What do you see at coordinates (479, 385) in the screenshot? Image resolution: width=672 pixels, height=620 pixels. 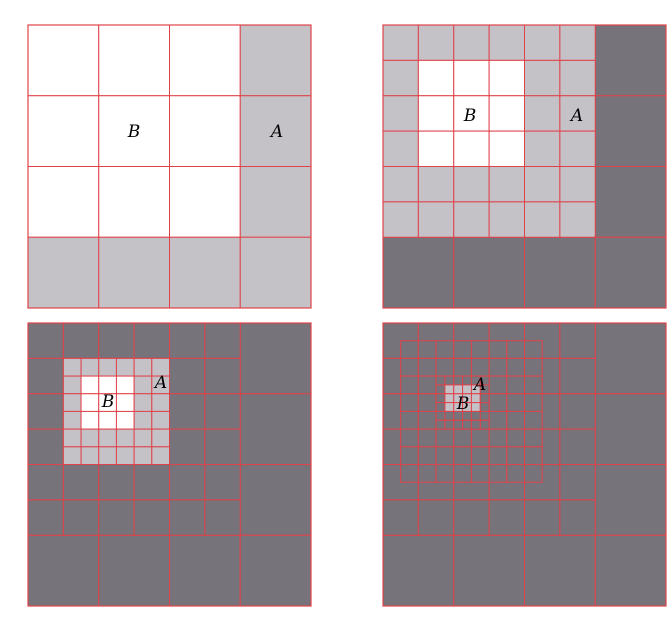 I see `region-a-label: A` at bounding box center [479, 385].